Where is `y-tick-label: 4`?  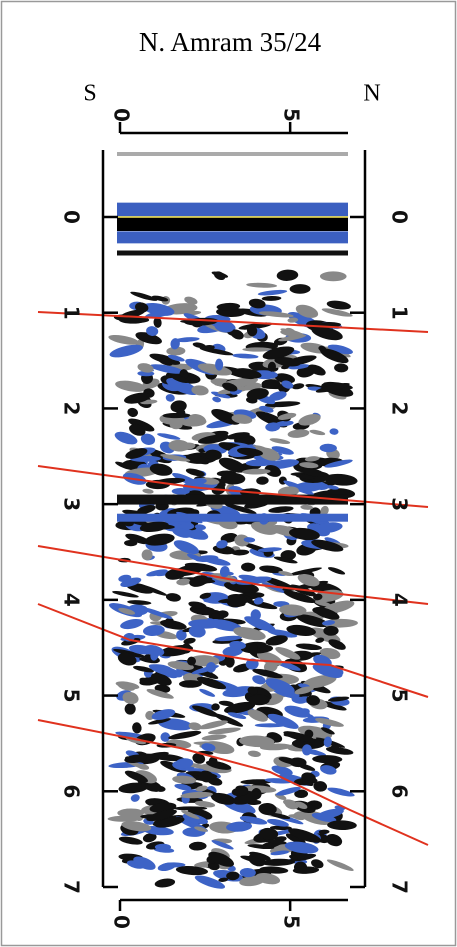
y-tick-label: 4 is located at coordinates (400, 600).